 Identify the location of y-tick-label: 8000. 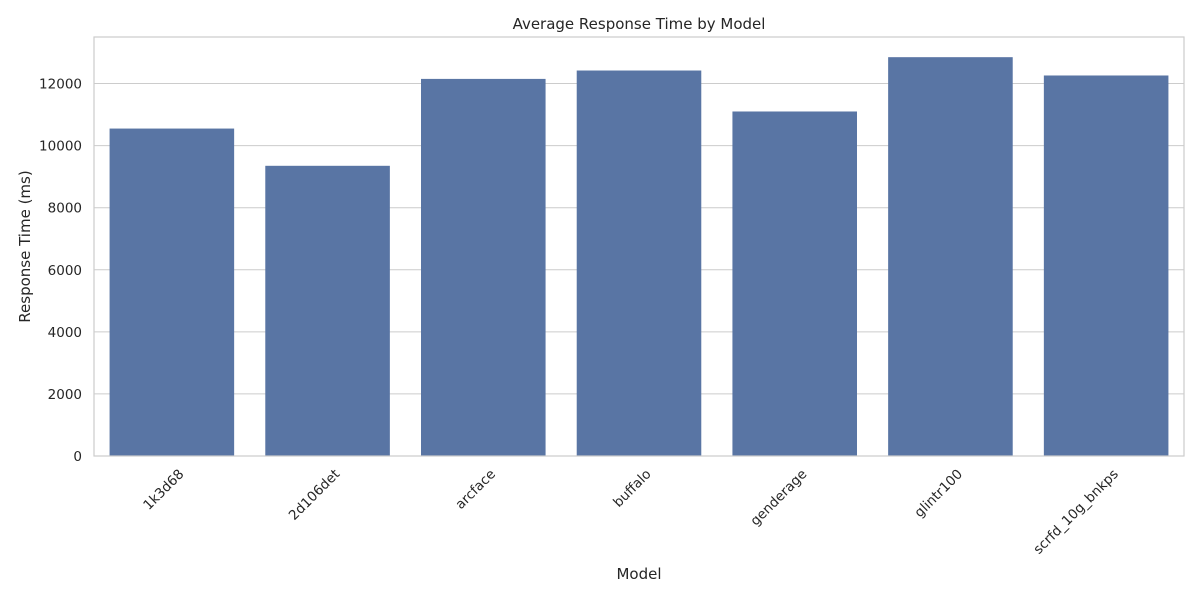
(65, 209).